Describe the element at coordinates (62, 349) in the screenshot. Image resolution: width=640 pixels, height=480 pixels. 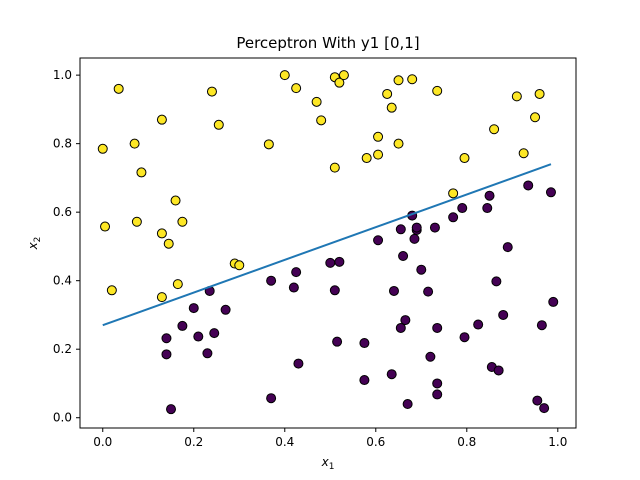
I see `y-tick-label: 0.2` at that location.